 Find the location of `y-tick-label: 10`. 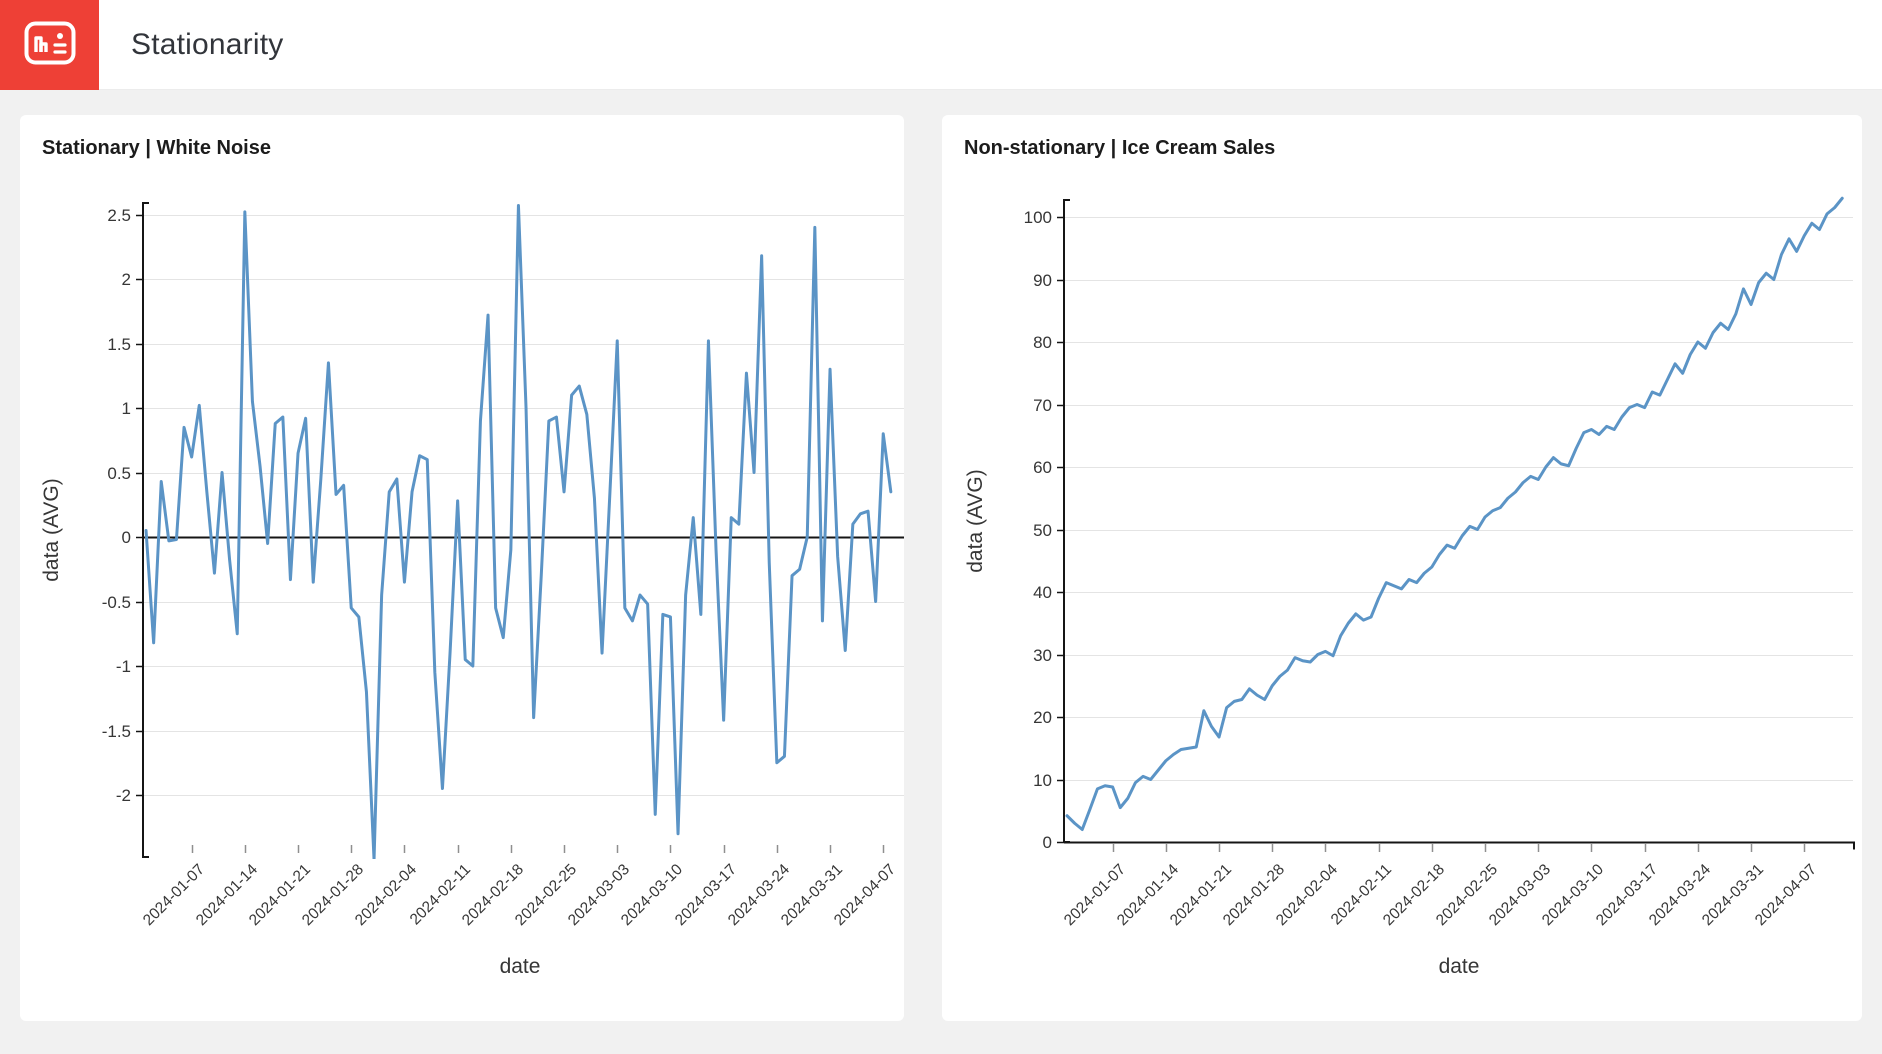

y-tick-label: 10 is located at coordinates (1042, 780).